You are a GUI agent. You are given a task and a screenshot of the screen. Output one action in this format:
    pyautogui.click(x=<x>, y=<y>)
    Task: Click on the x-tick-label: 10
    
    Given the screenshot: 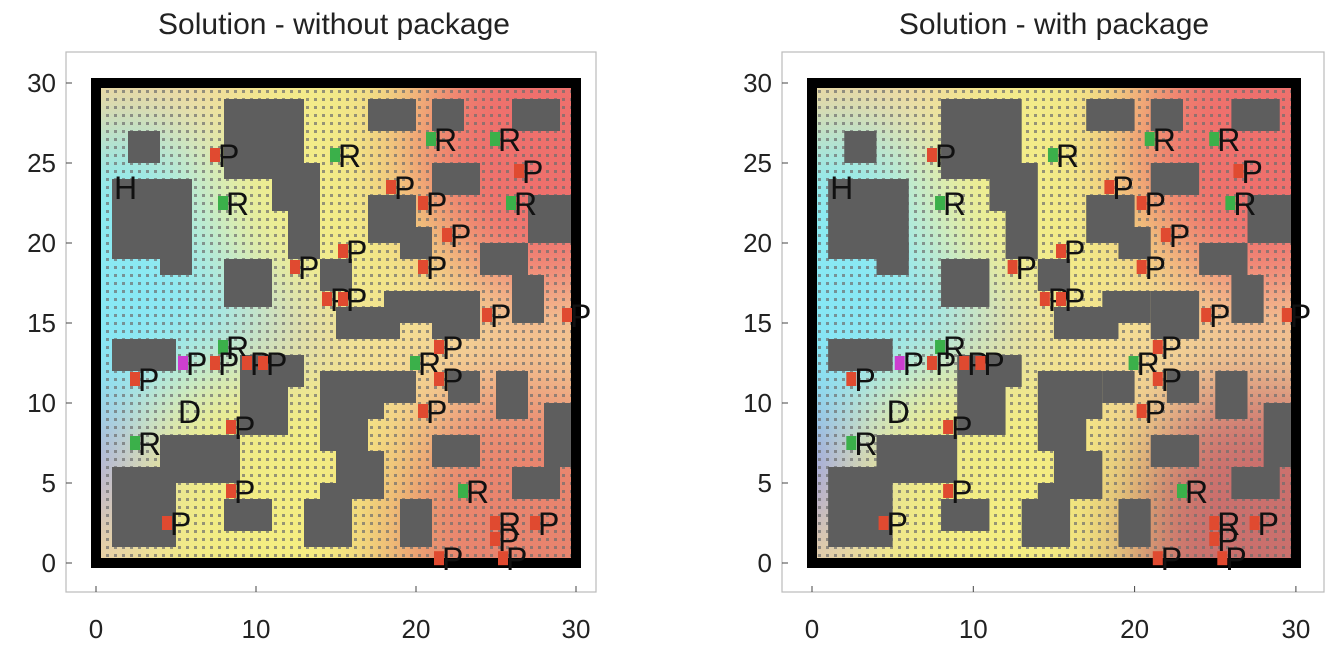 What is the action you would take?
    pyautogui.click(x=973, y=629)
    